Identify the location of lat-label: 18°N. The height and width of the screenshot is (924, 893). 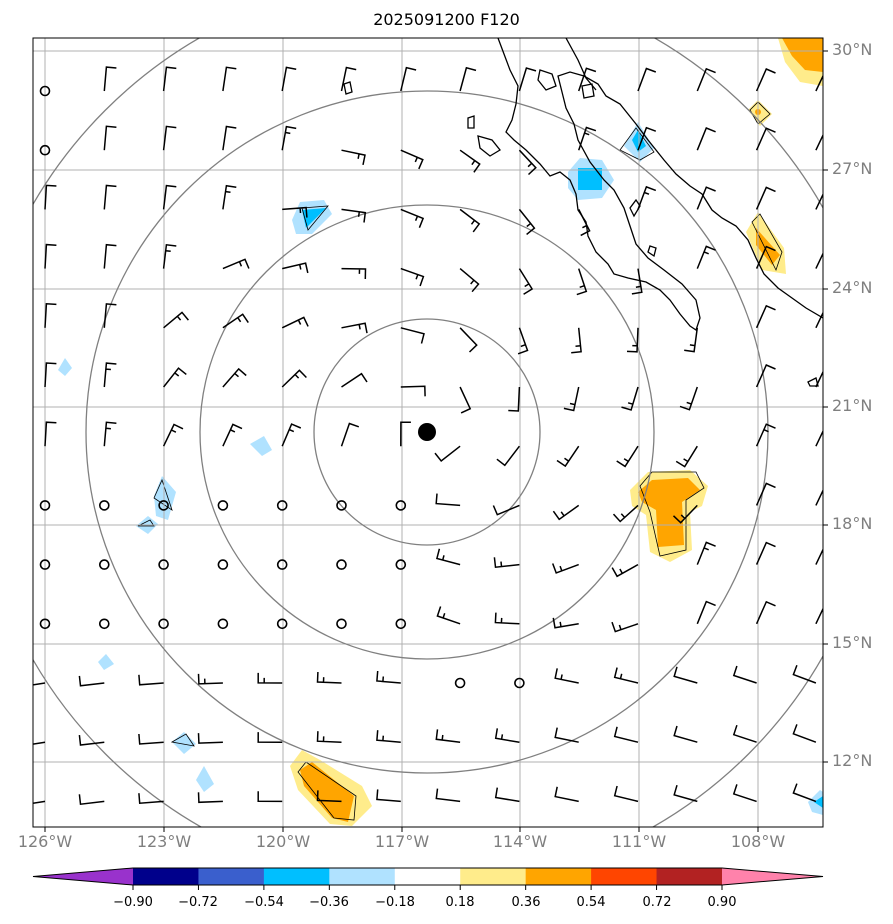
(852, 523).